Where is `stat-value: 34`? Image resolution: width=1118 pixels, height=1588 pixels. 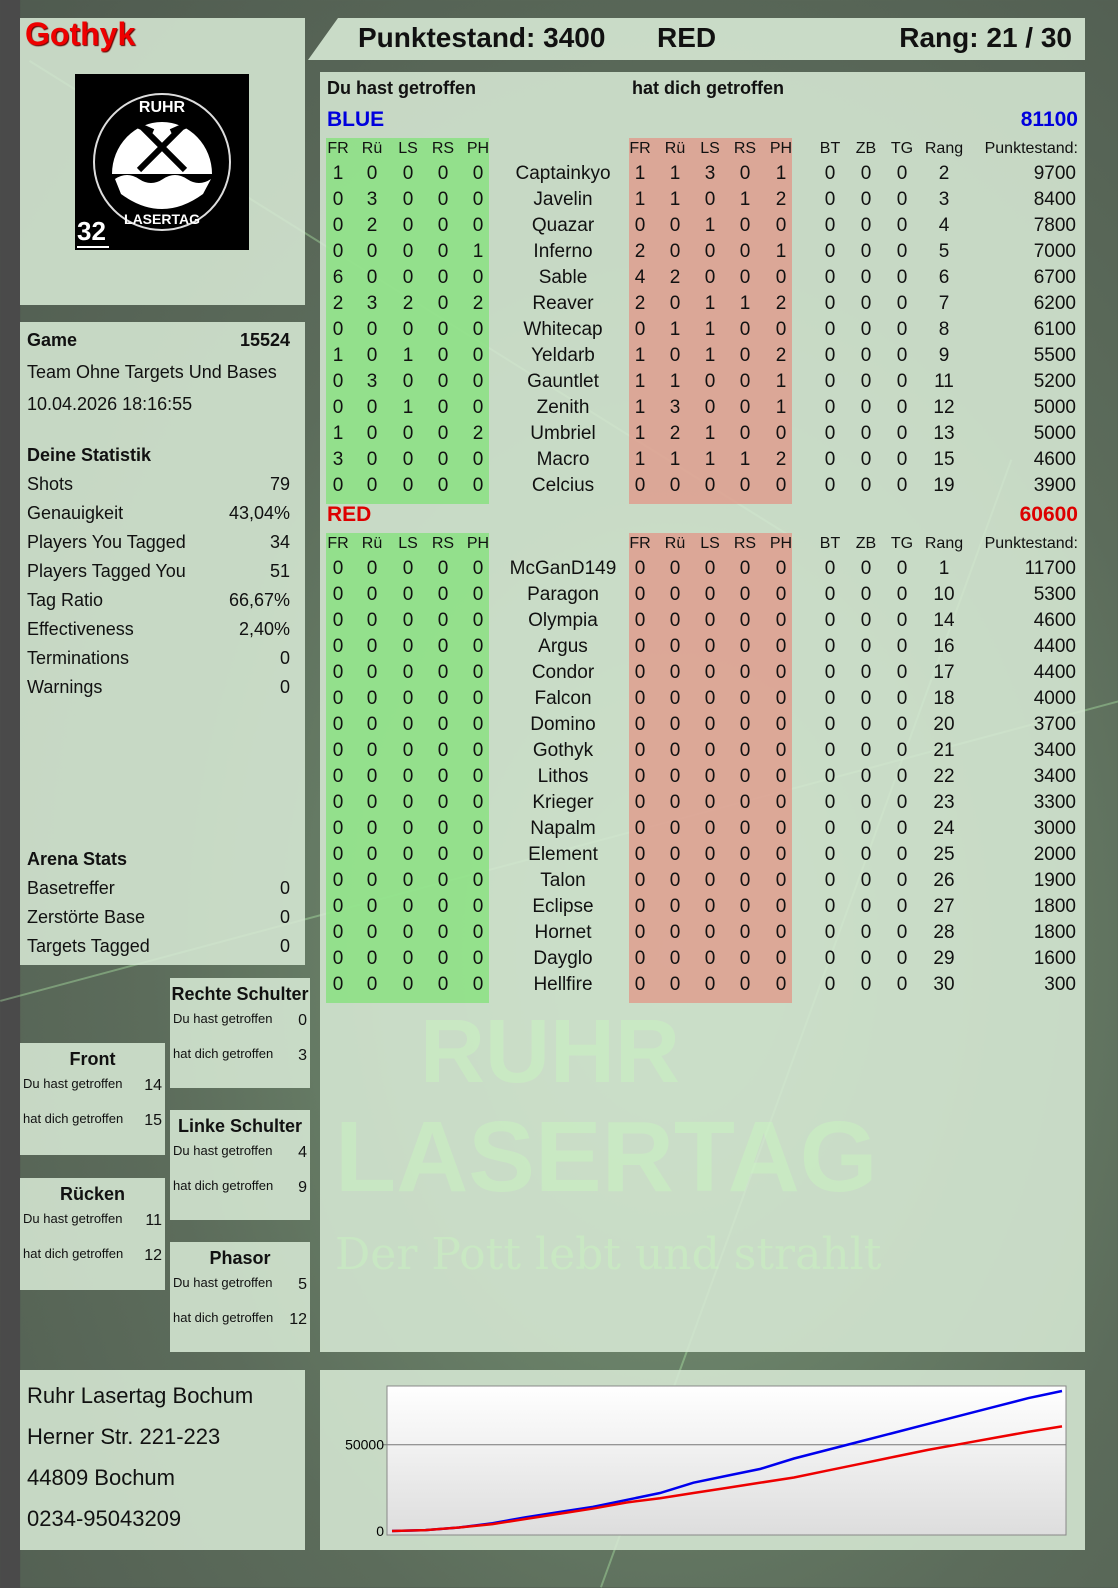 stat-value: 34 is located at coordinates (279, 542).